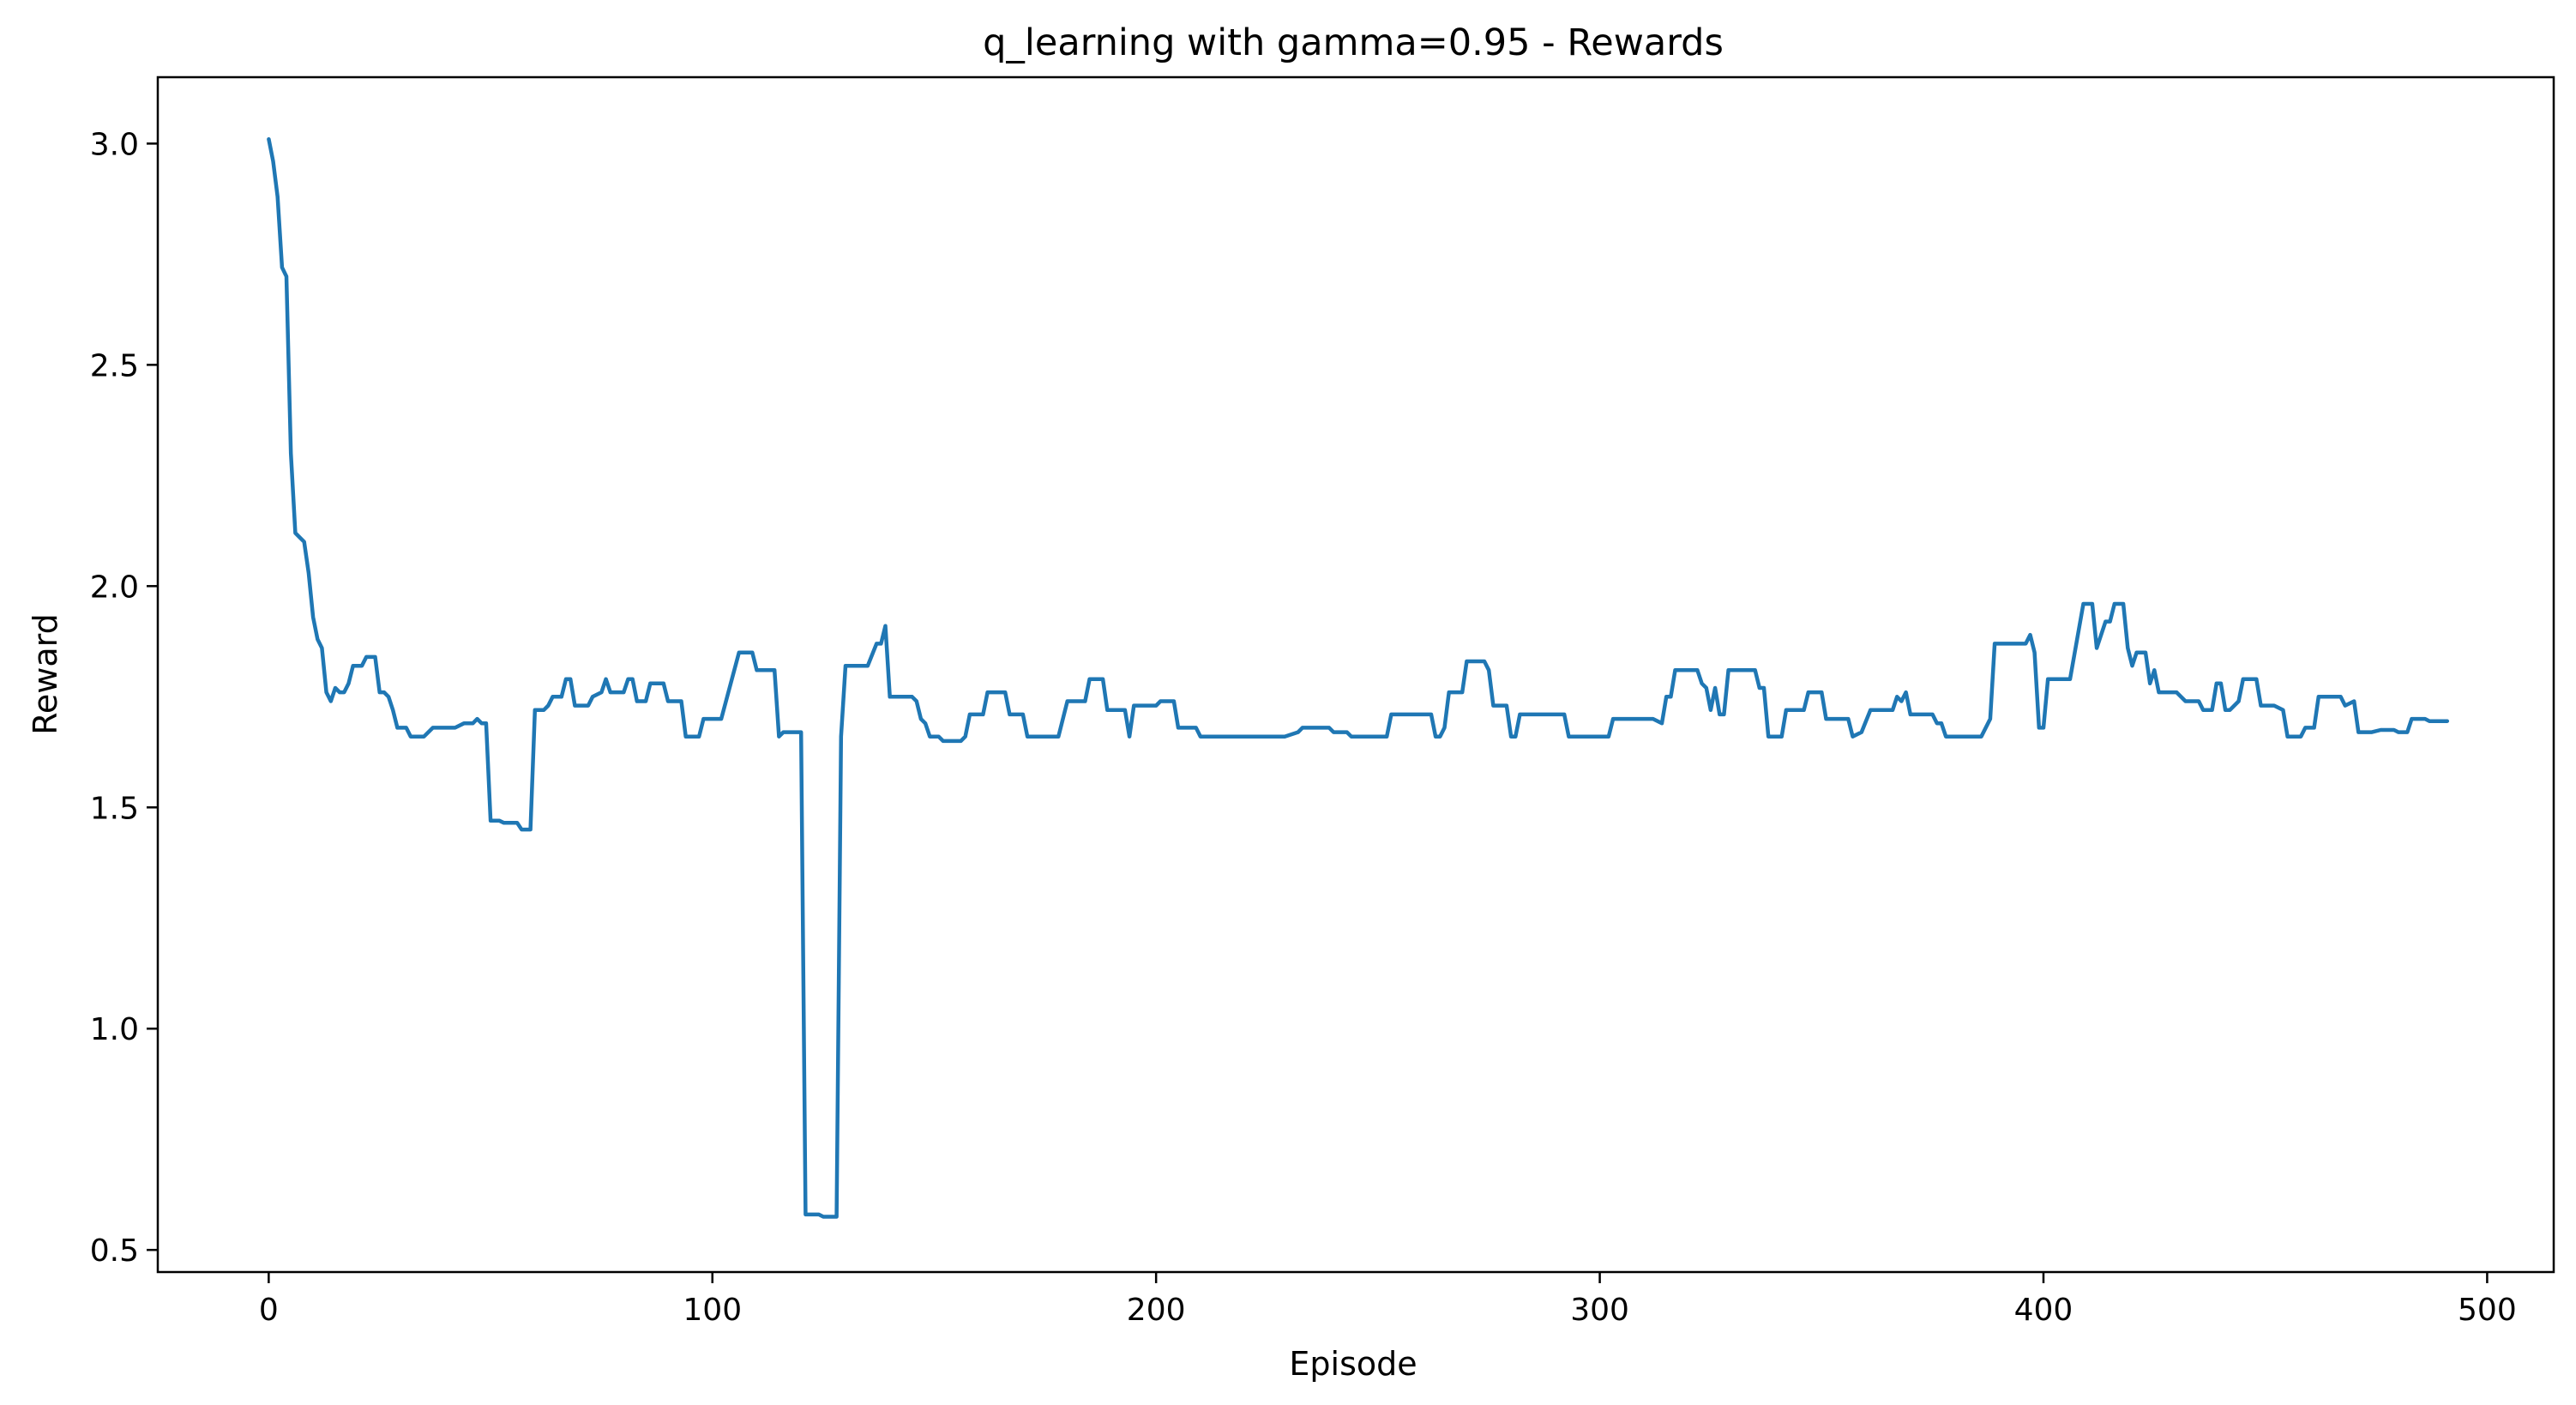 The width and height of the screenshot is (2576, 1405). What do you see at coordinates (115, 1251) in the screenshot?
I see `y-tick-label: 0.5` at bounding box center [115, 1251].